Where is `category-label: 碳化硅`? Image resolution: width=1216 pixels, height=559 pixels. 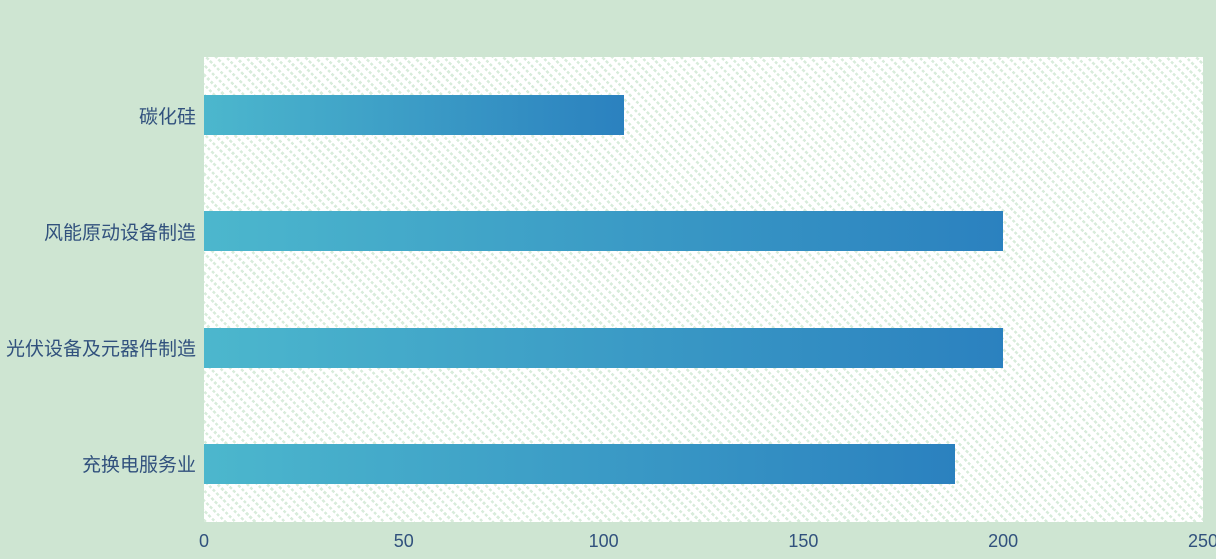 category-label: 碳化硅 is located at coordinates (167, 117).